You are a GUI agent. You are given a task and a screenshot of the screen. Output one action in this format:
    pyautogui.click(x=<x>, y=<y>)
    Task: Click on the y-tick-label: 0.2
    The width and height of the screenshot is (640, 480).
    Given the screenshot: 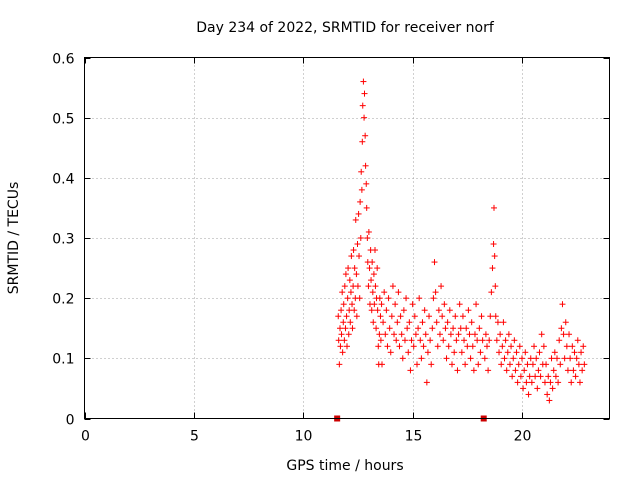 What is the action you would take?
    pyautogui.click(x=63, y=300)
    